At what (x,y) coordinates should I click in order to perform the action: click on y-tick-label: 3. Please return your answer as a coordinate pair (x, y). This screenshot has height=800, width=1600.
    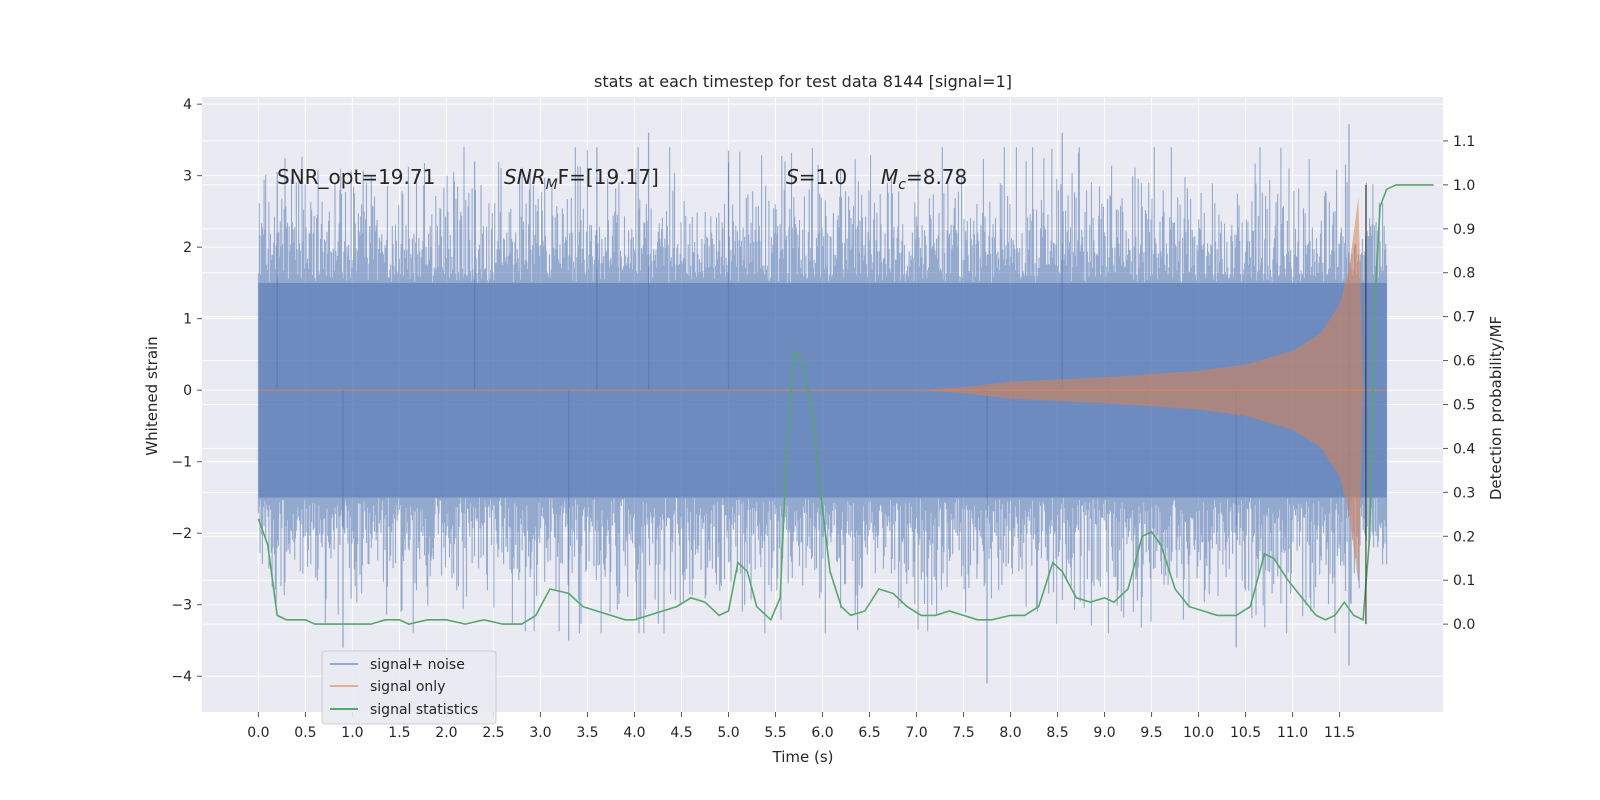
    Looking at the image, I should click on (187, 177).